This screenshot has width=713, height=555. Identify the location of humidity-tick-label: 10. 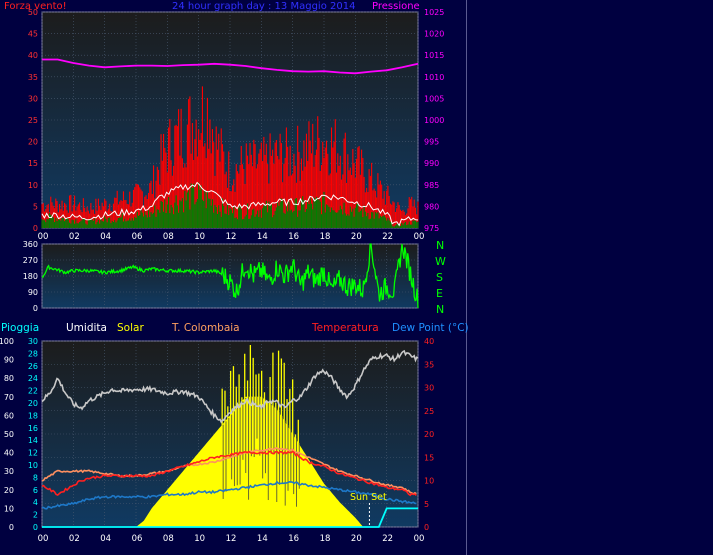
(33, 465).